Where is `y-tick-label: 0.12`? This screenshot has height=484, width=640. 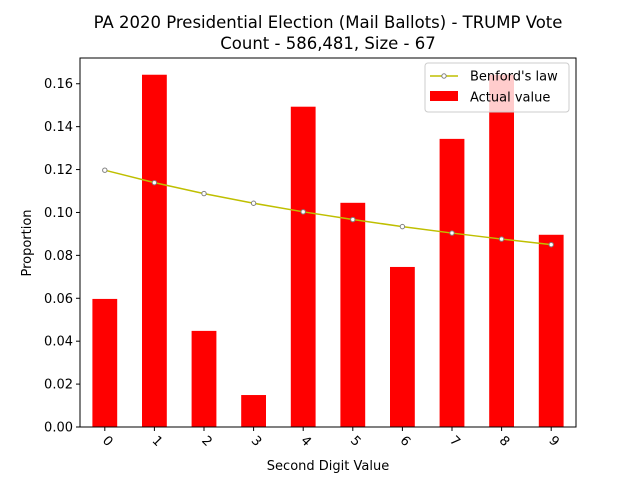 y-tick-label: 0.12 is located at coordinates (58, 170).